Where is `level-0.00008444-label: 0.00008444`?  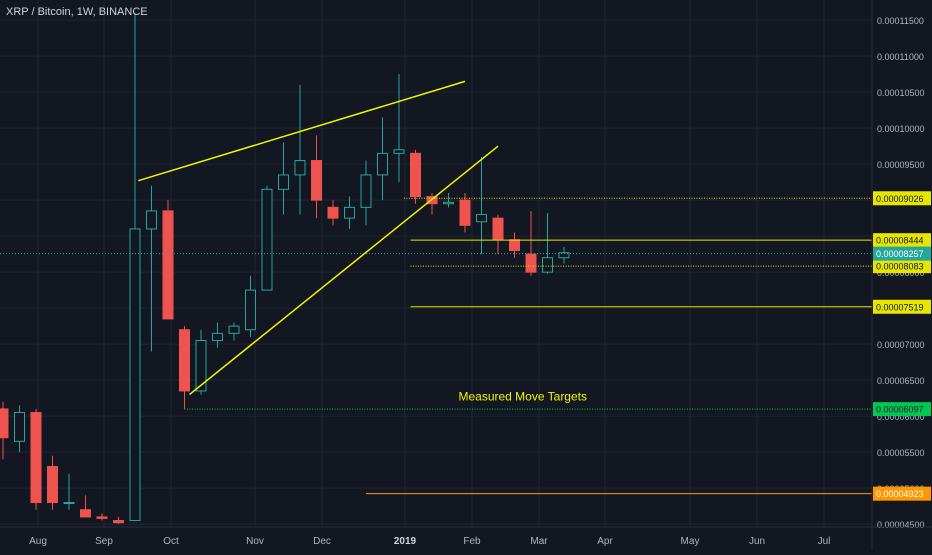
level-0.00008444-label: 0.00008444 is located at coordinates (902, 240).